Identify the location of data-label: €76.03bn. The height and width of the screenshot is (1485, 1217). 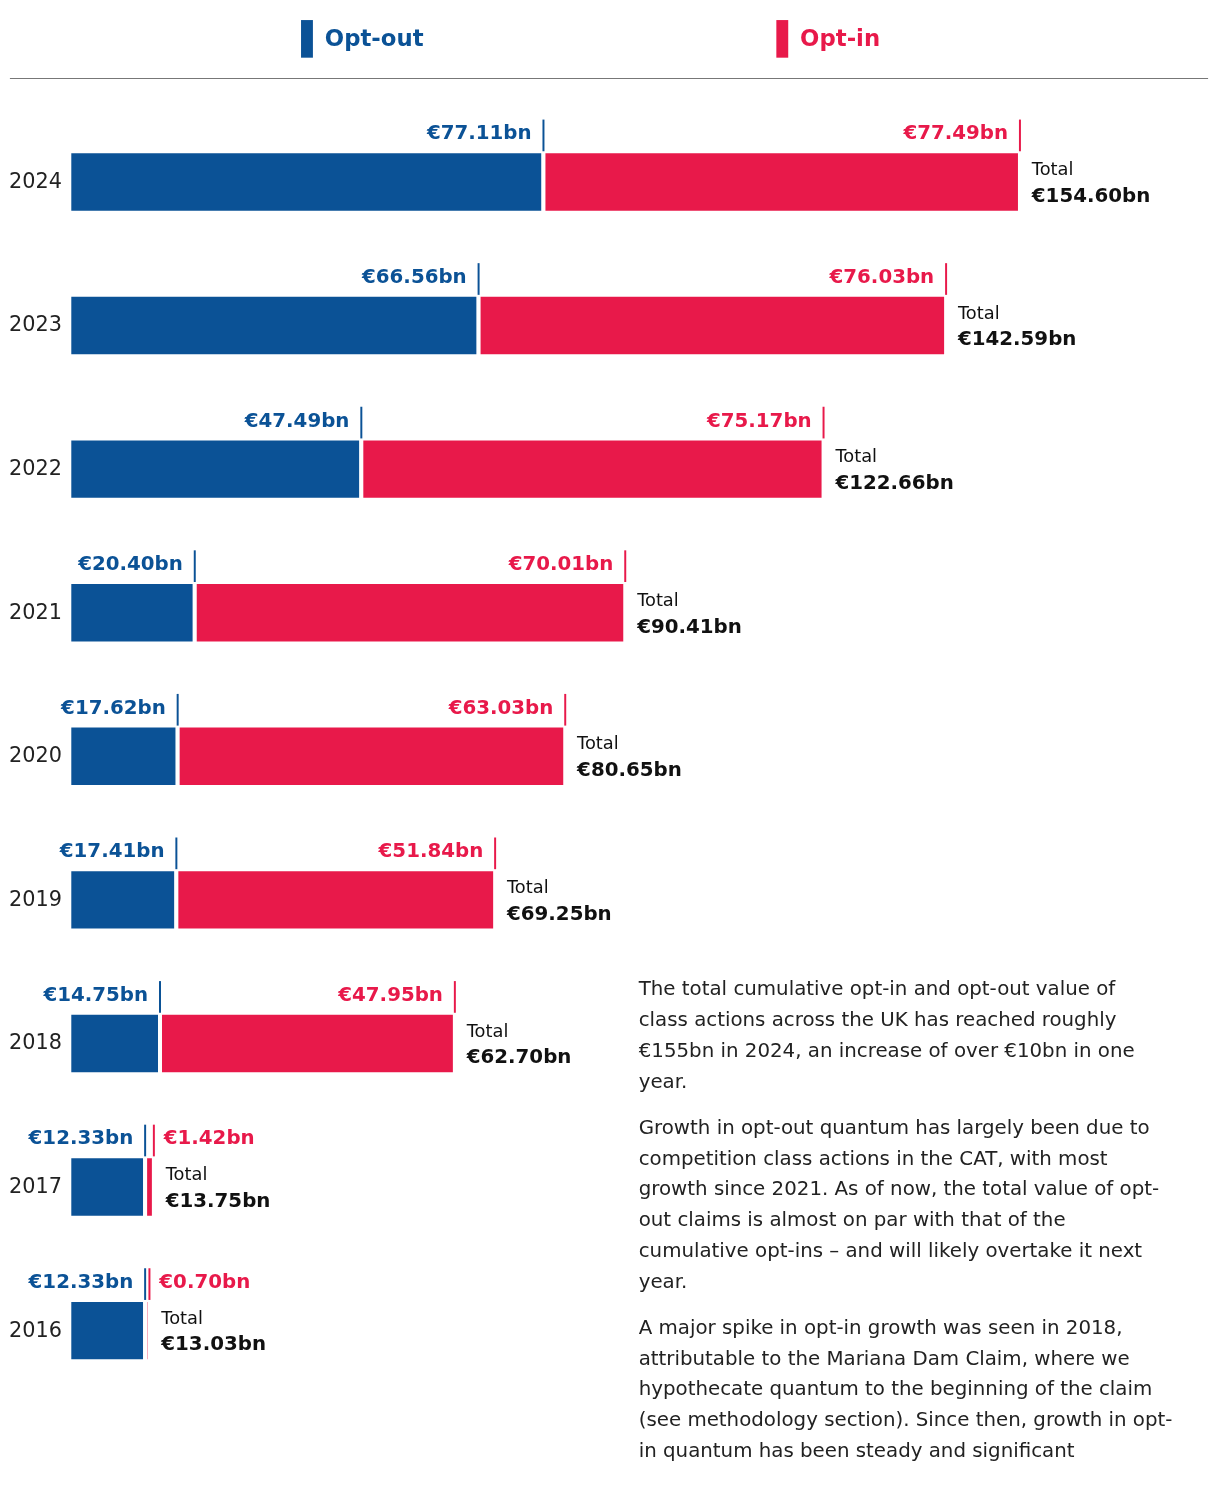
(881, 276).